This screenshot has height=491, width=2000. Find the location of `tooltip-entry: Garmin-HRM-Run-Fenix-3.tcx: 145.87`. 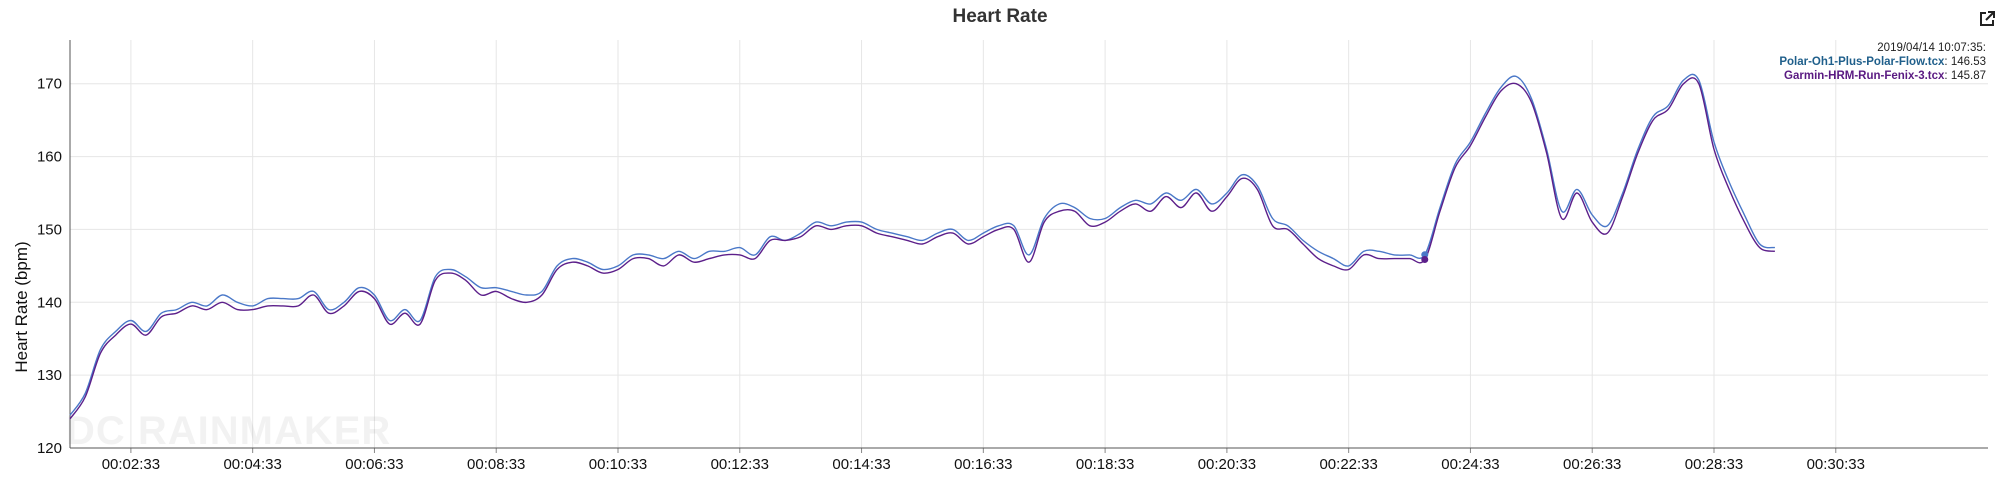

tooltip-entry: Garmin-HRM-Run-Fenix-3.tcx: 145.87 is located at coordinates (1885, 76).